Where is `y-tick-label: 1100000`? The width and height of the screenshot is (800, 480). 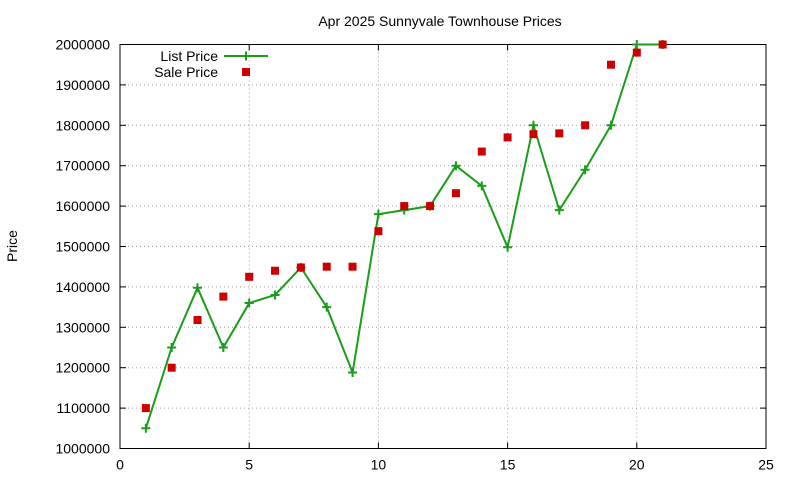 y-tick-label: 1100000 is located at coordinates (84, 408).